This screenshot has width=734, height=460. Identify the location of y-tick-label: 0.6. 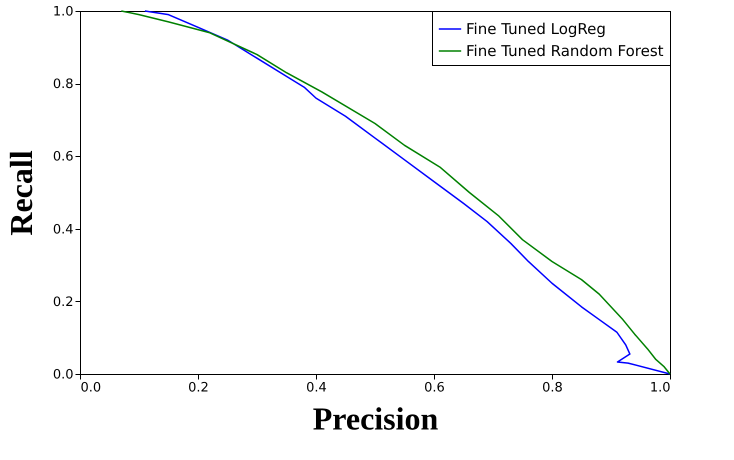
(63, 157).